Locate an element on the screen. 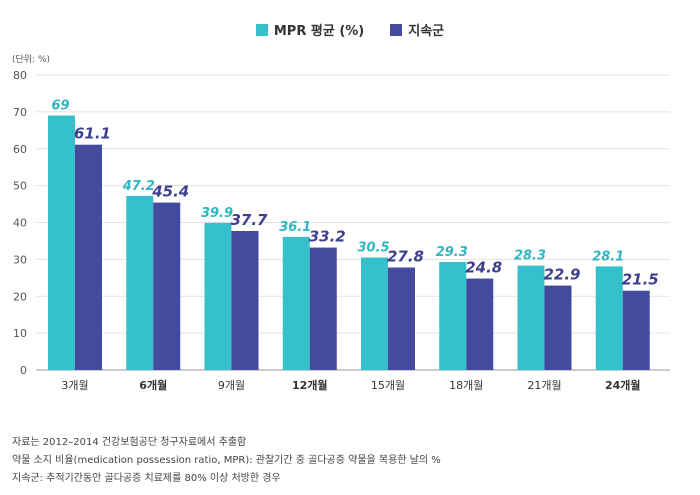 Image resolution: width=700 pixels, height=495 pixels. legend-item-mpr: MPR 평균 (%) is located at coordinates (310, 29).